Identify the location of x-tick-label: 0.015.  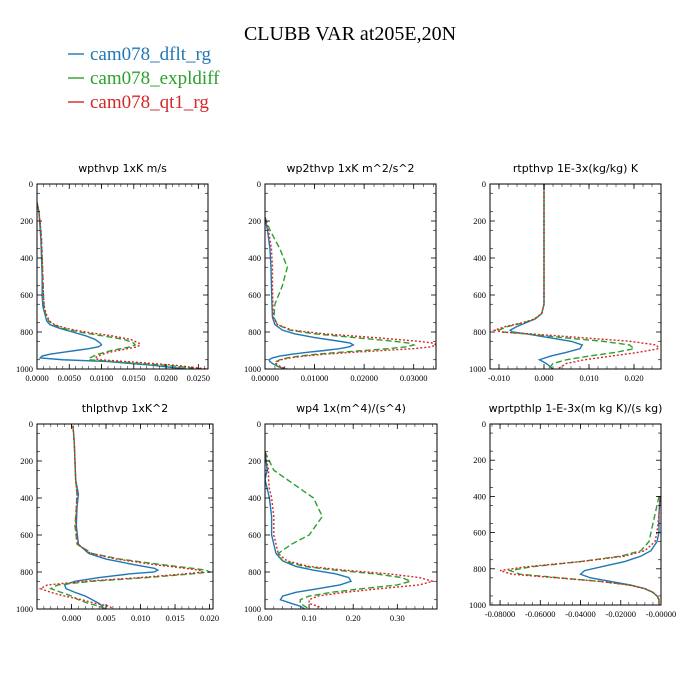
(174, 618).